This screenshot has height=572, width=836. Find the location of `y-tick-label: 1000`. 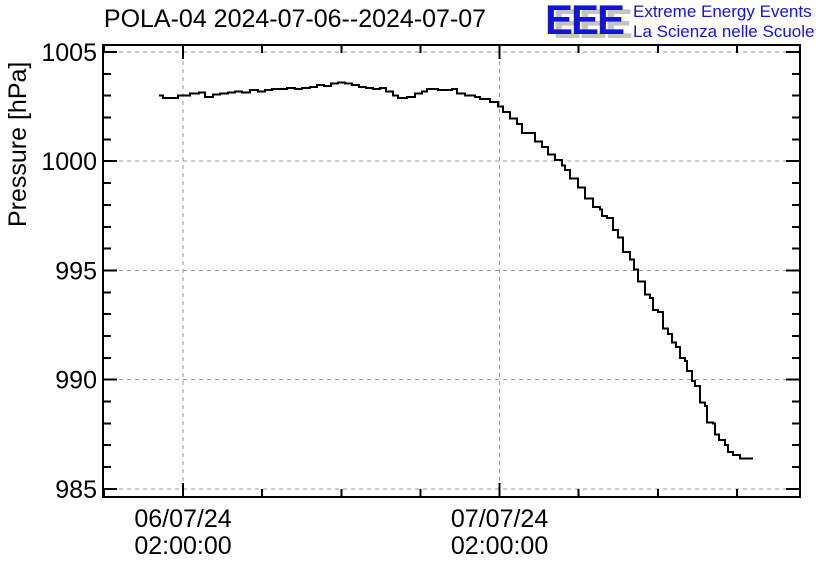

y-tick-label: 1000 is located at coordinates (69, 162).